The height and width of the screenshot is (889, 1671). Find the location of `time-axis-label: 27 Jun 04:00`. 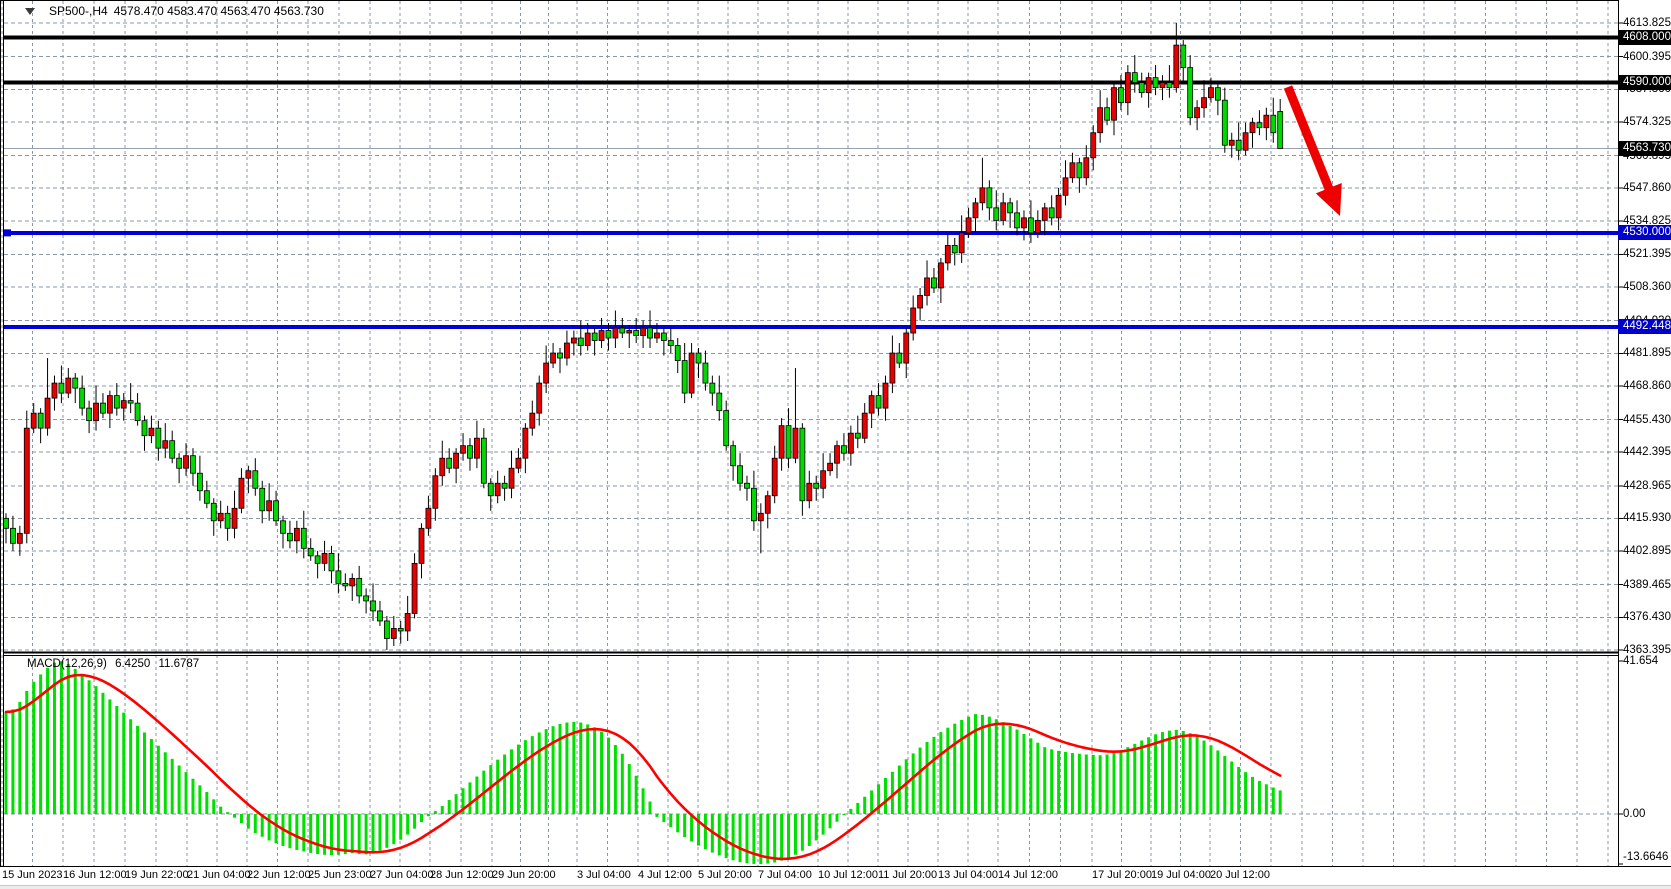

time-axis-label: 27 Jun 04:00 is located at coordinates (402, 875).